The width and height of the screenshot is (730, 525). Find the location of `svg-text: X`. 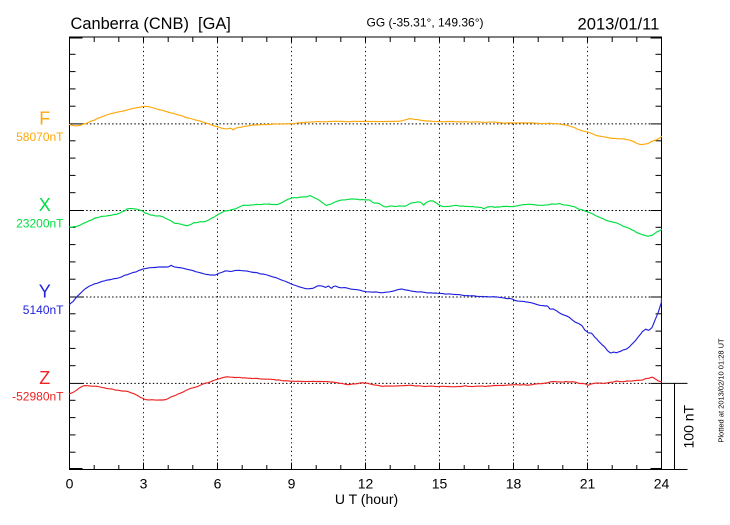

svg-text: X is located at coordinates (45, 205).